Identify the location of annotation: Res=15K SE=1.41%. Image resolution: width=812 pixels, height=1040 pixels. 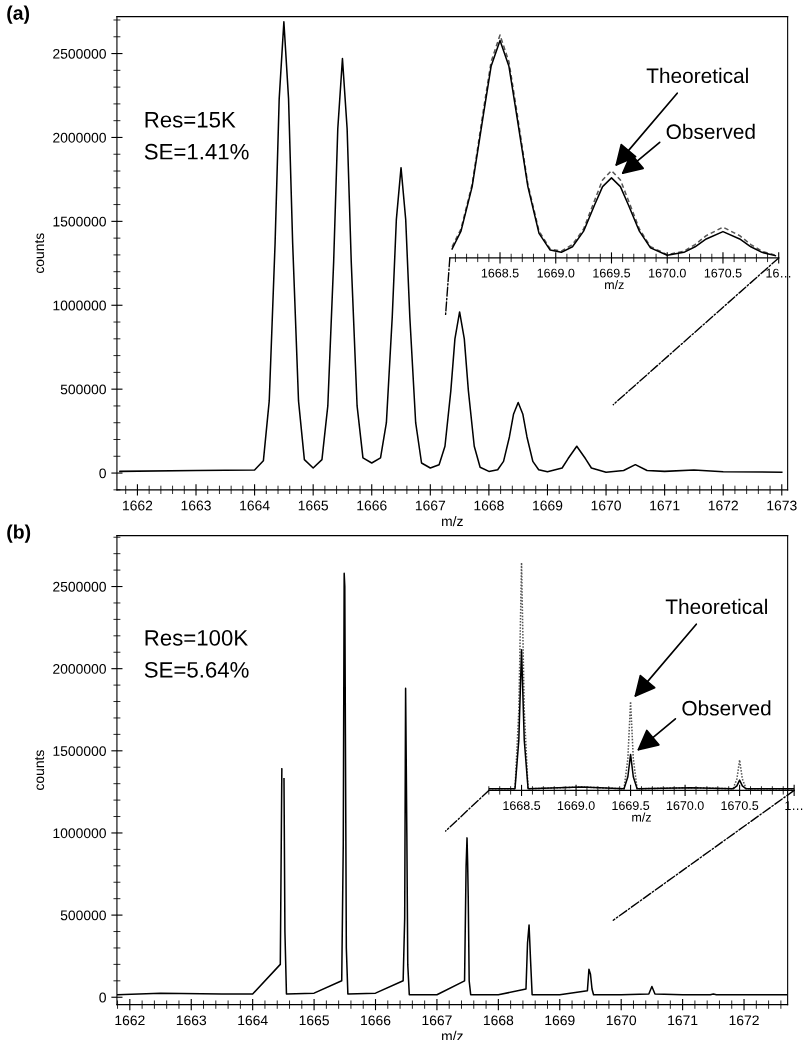
(196, 136).